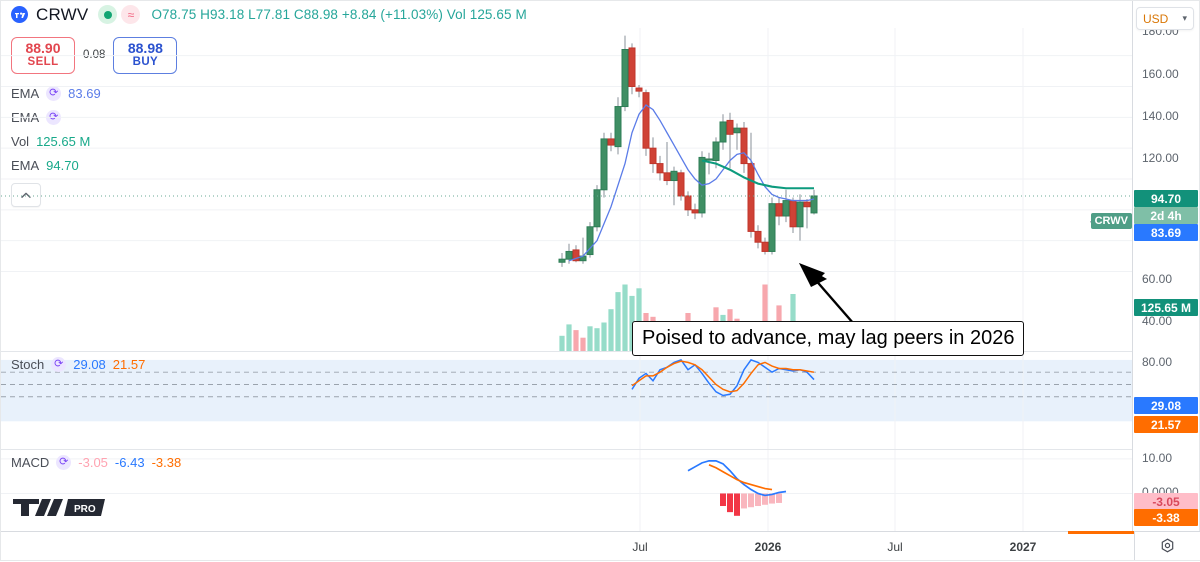  I want to click on ticker-axis-badge: CRWV, so click(1111, 221).